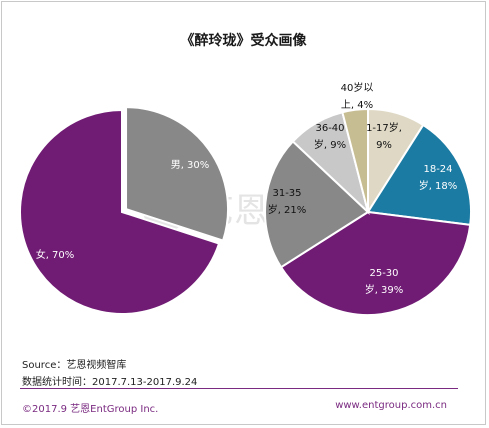 The width and height of the screenshot is (489, 428). What do you see at coordinates (384, 136) in the screenshot?
I see `age-label-1-17: 1-17岁, 9%` at bounding box center [384, 136].